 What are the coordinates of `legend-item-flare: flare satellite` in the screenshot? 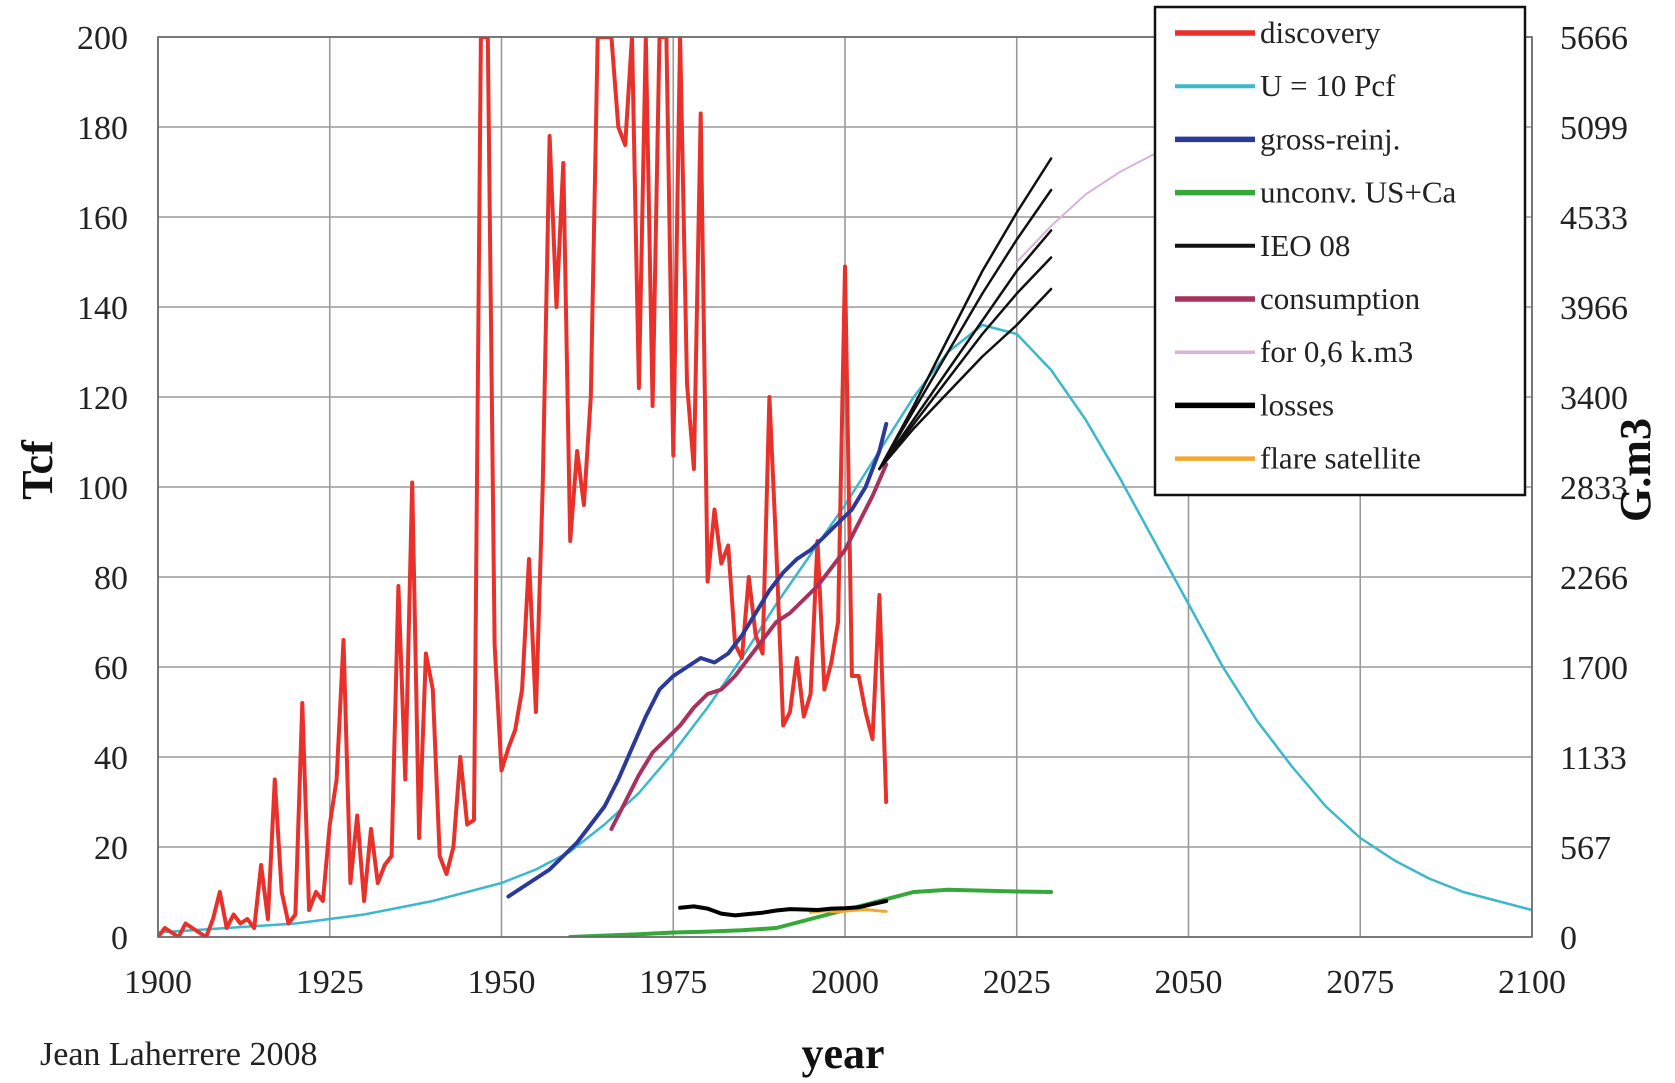 It's located at (1298, 458).